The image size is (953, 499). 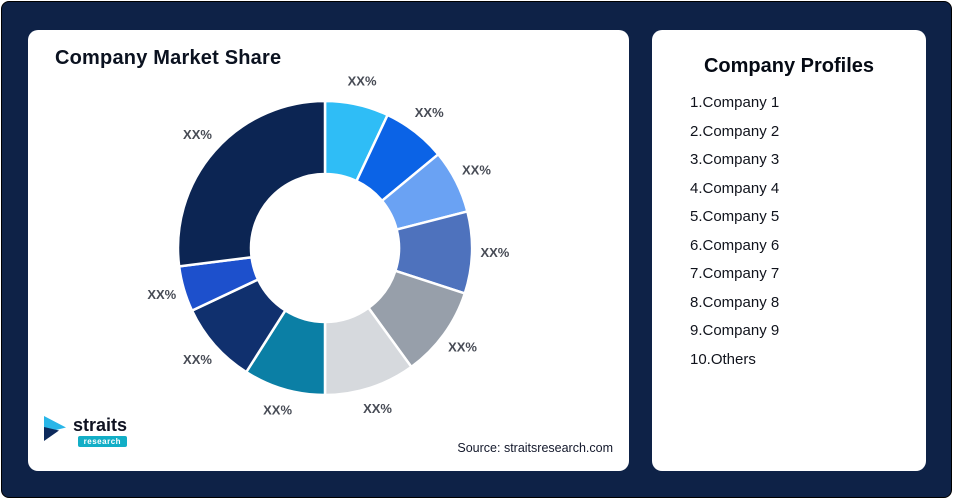 I want to click on chart-title: Company Market Share, so click(x=168, y=58).